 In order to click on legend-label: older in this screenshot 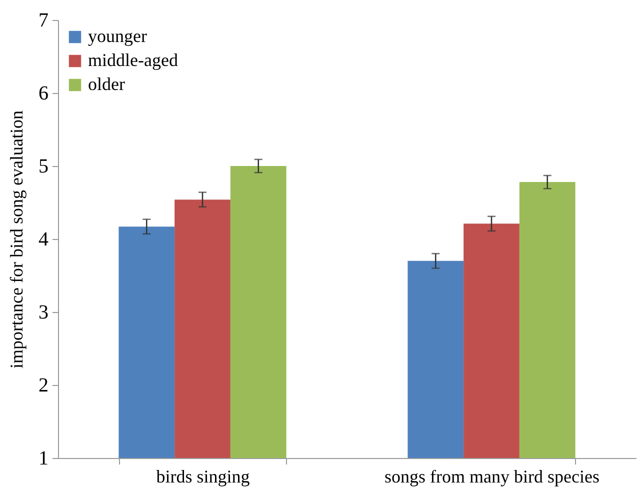, I will do `click(106, 84)`.